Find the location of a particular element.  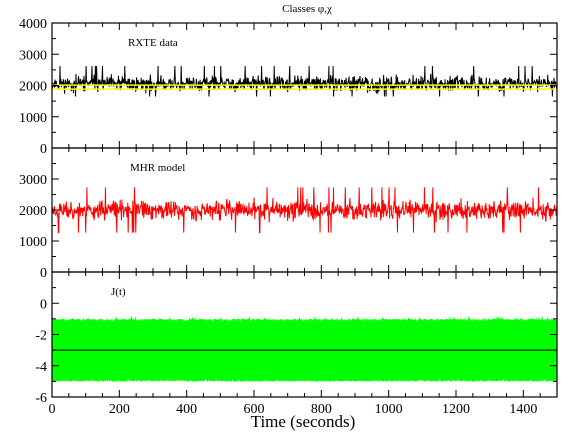

y-tick-label: -2 is located at coordinates (41, 336).